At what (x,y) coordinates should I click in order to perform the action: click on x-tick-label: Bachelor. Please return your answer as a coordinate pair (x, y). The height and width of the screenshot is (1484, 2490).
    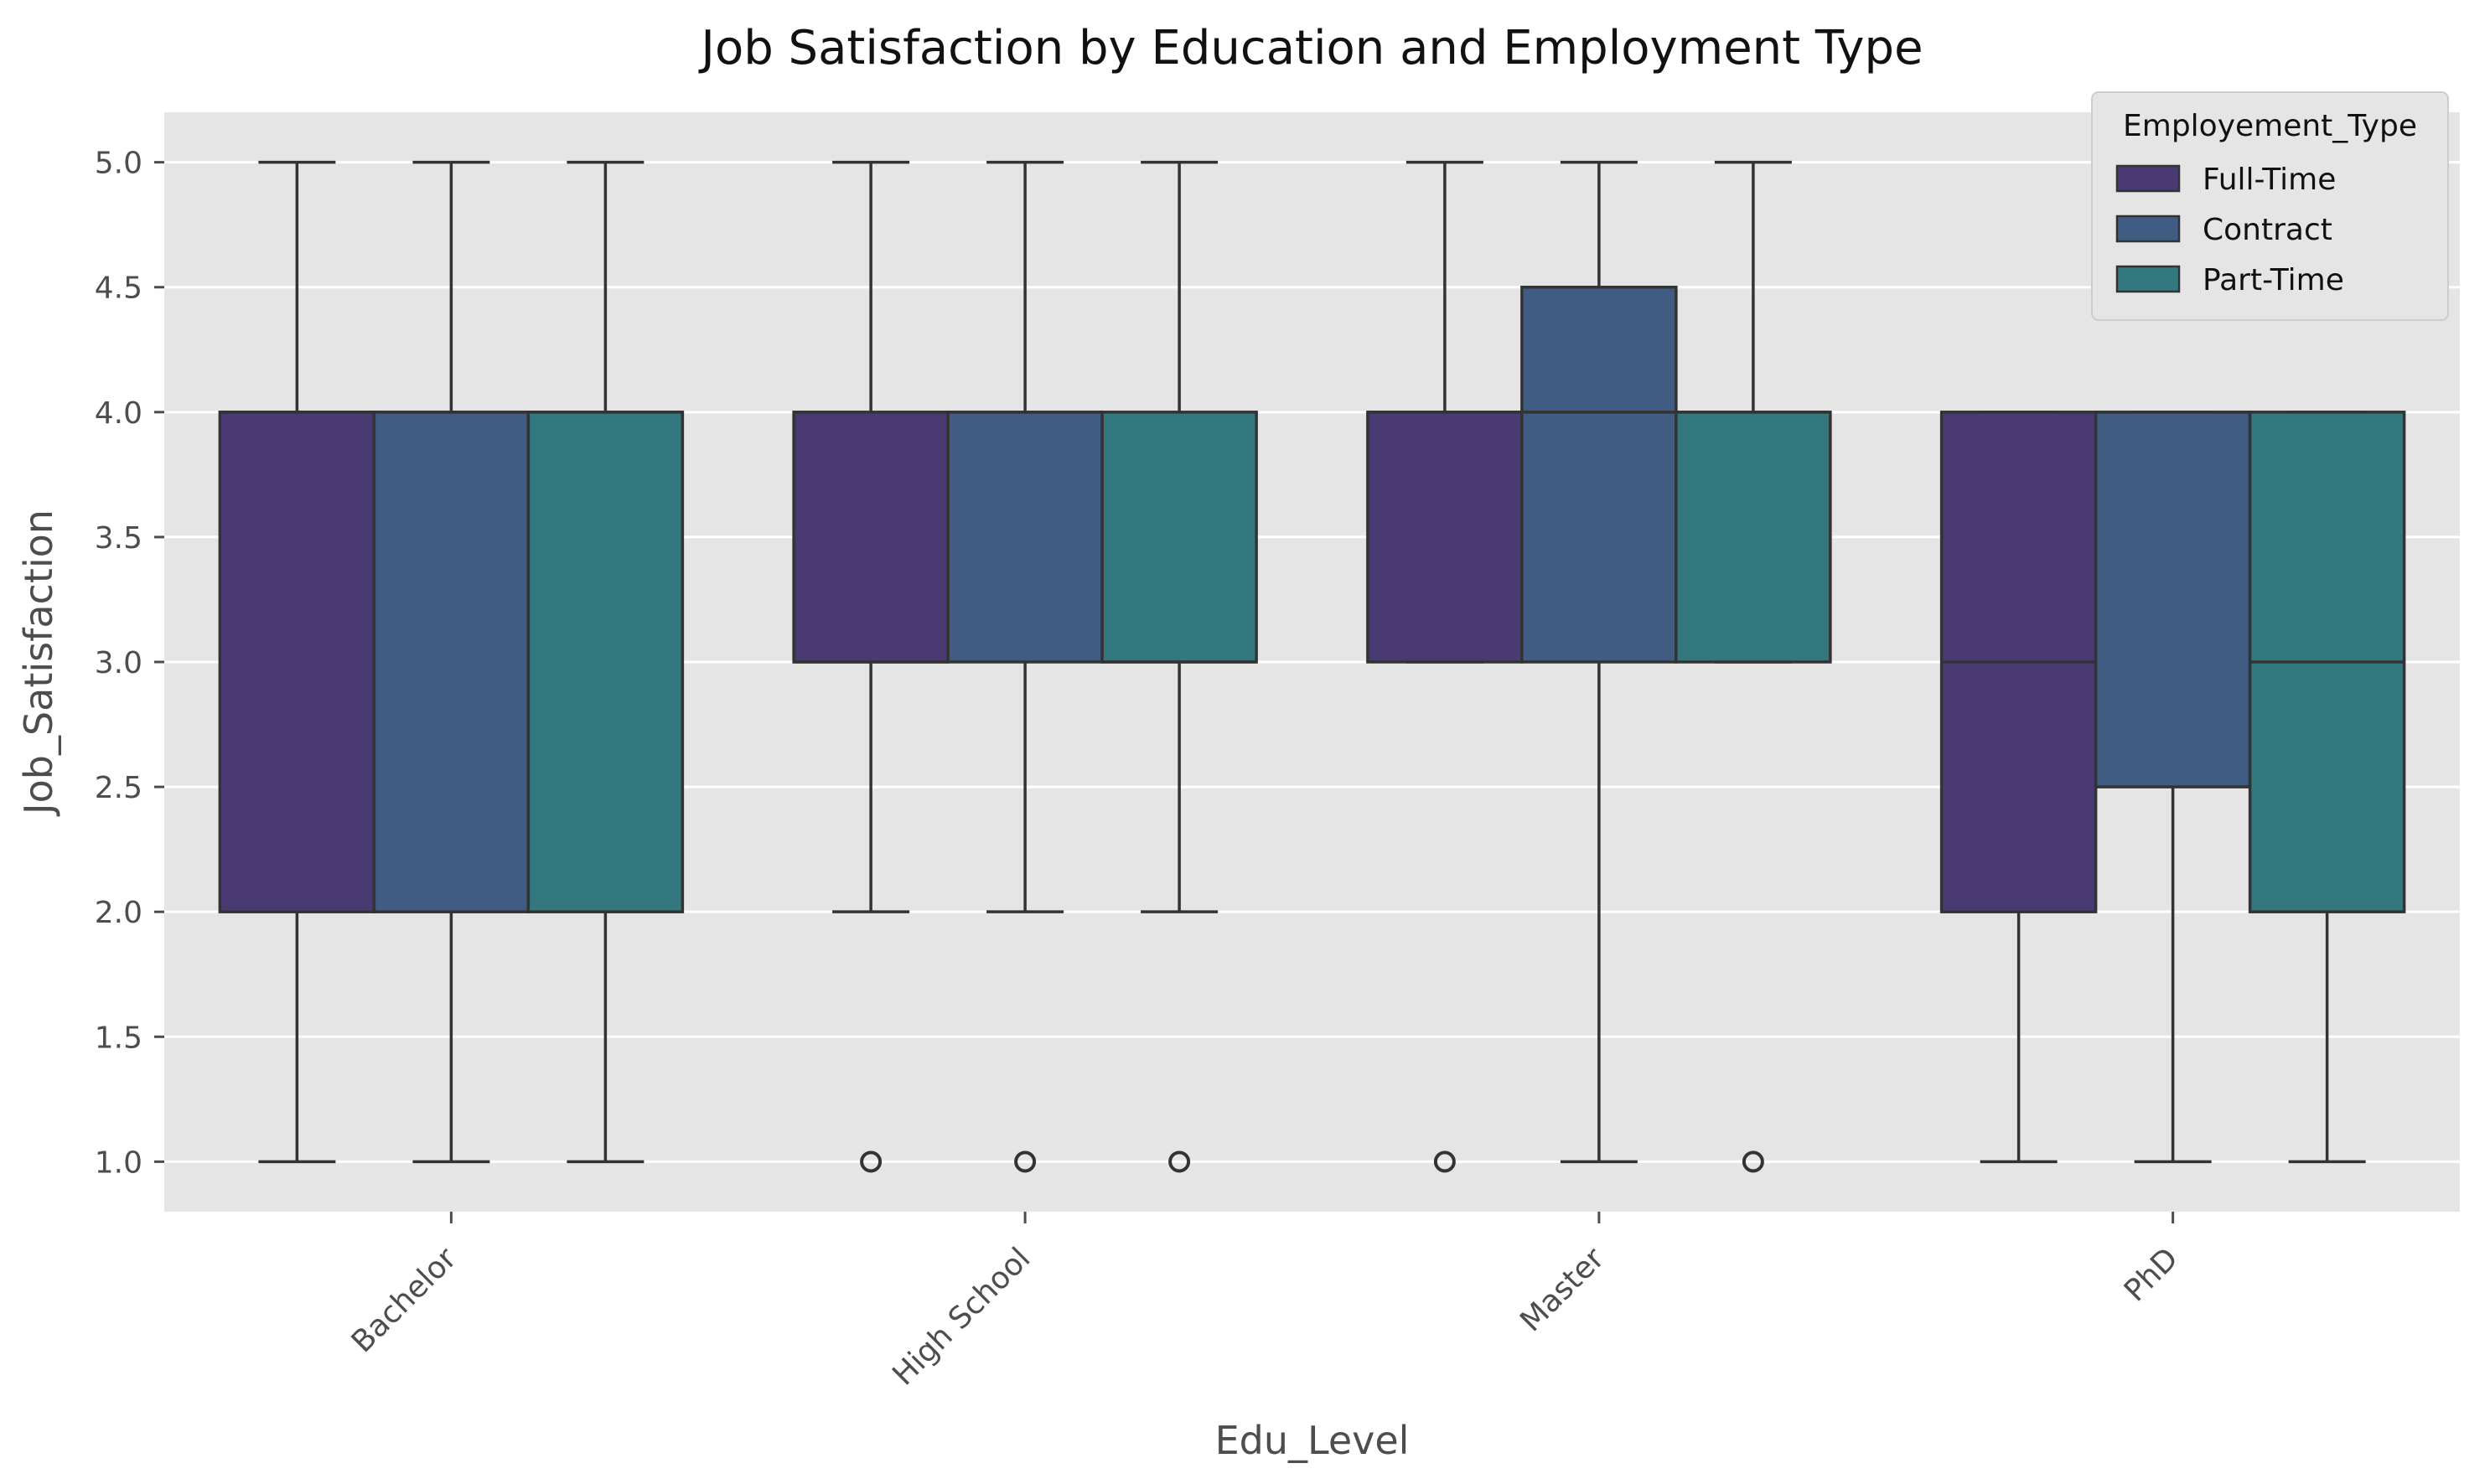
    Looking at the image, I should click on (404, 1300).